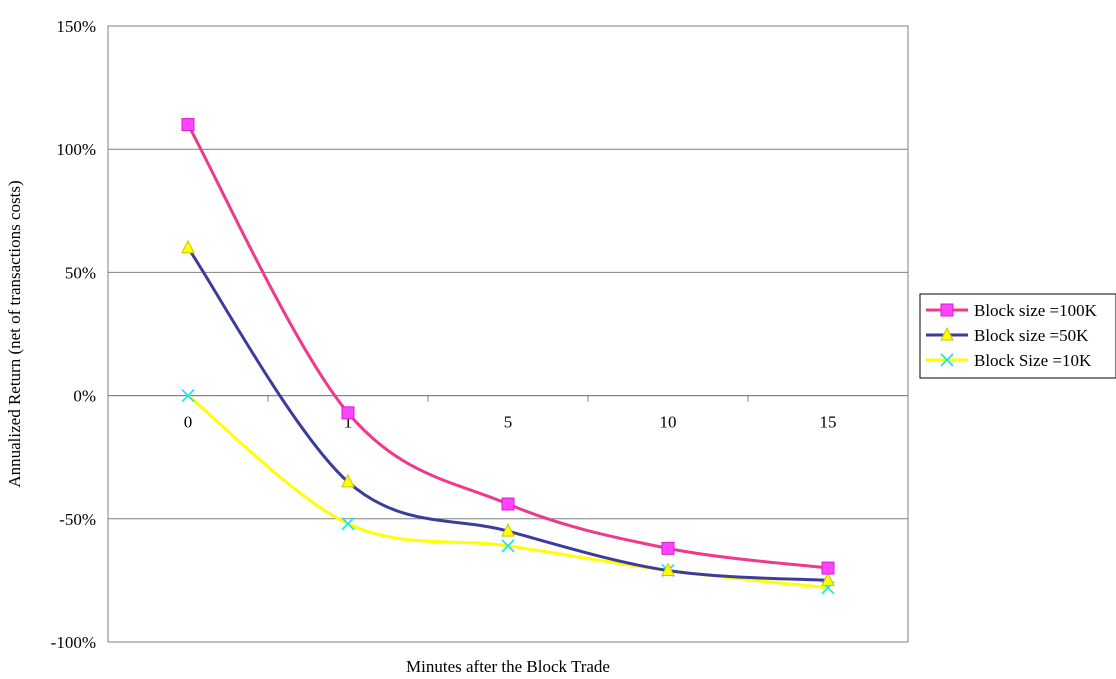  What do you see at coordinates (77, 519) in the screenshot?
I see `y-tick-label: -50%` at bounding box center [77, 519].